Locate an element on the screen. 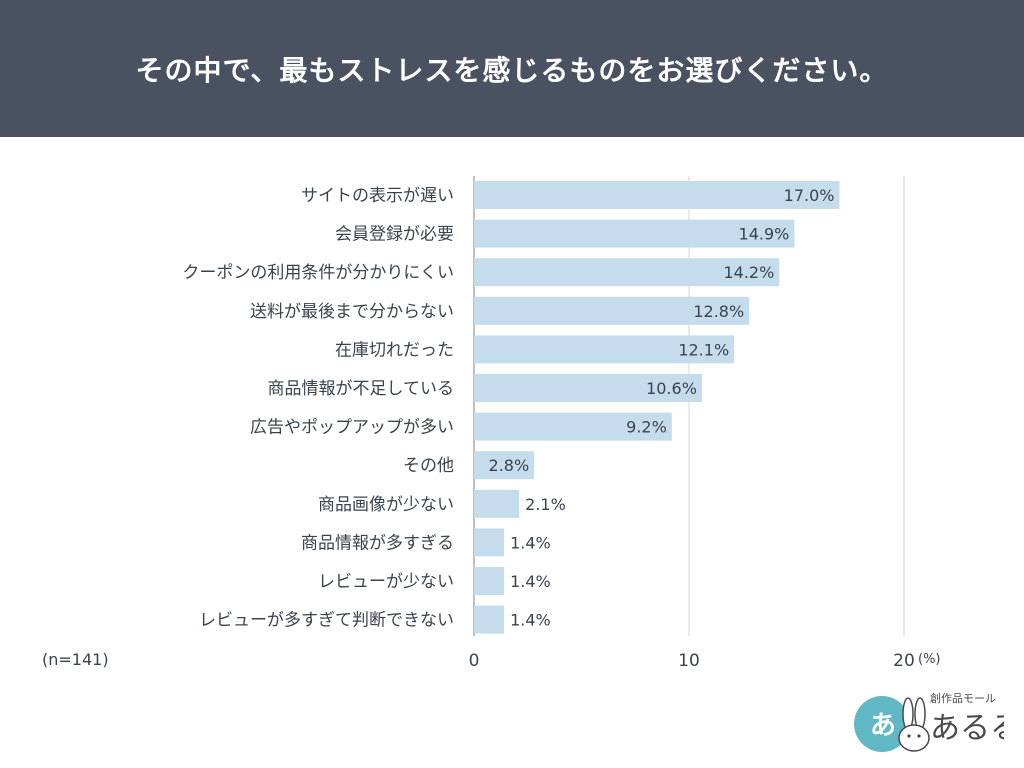 This screenshot has height=768, width=1024. data-label: 2.8% is located at coordinates (509, 465).